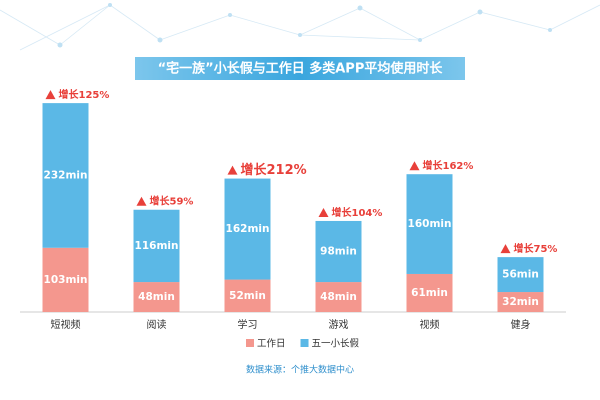  I want to click on value-label: 56min, so click(520, 275).